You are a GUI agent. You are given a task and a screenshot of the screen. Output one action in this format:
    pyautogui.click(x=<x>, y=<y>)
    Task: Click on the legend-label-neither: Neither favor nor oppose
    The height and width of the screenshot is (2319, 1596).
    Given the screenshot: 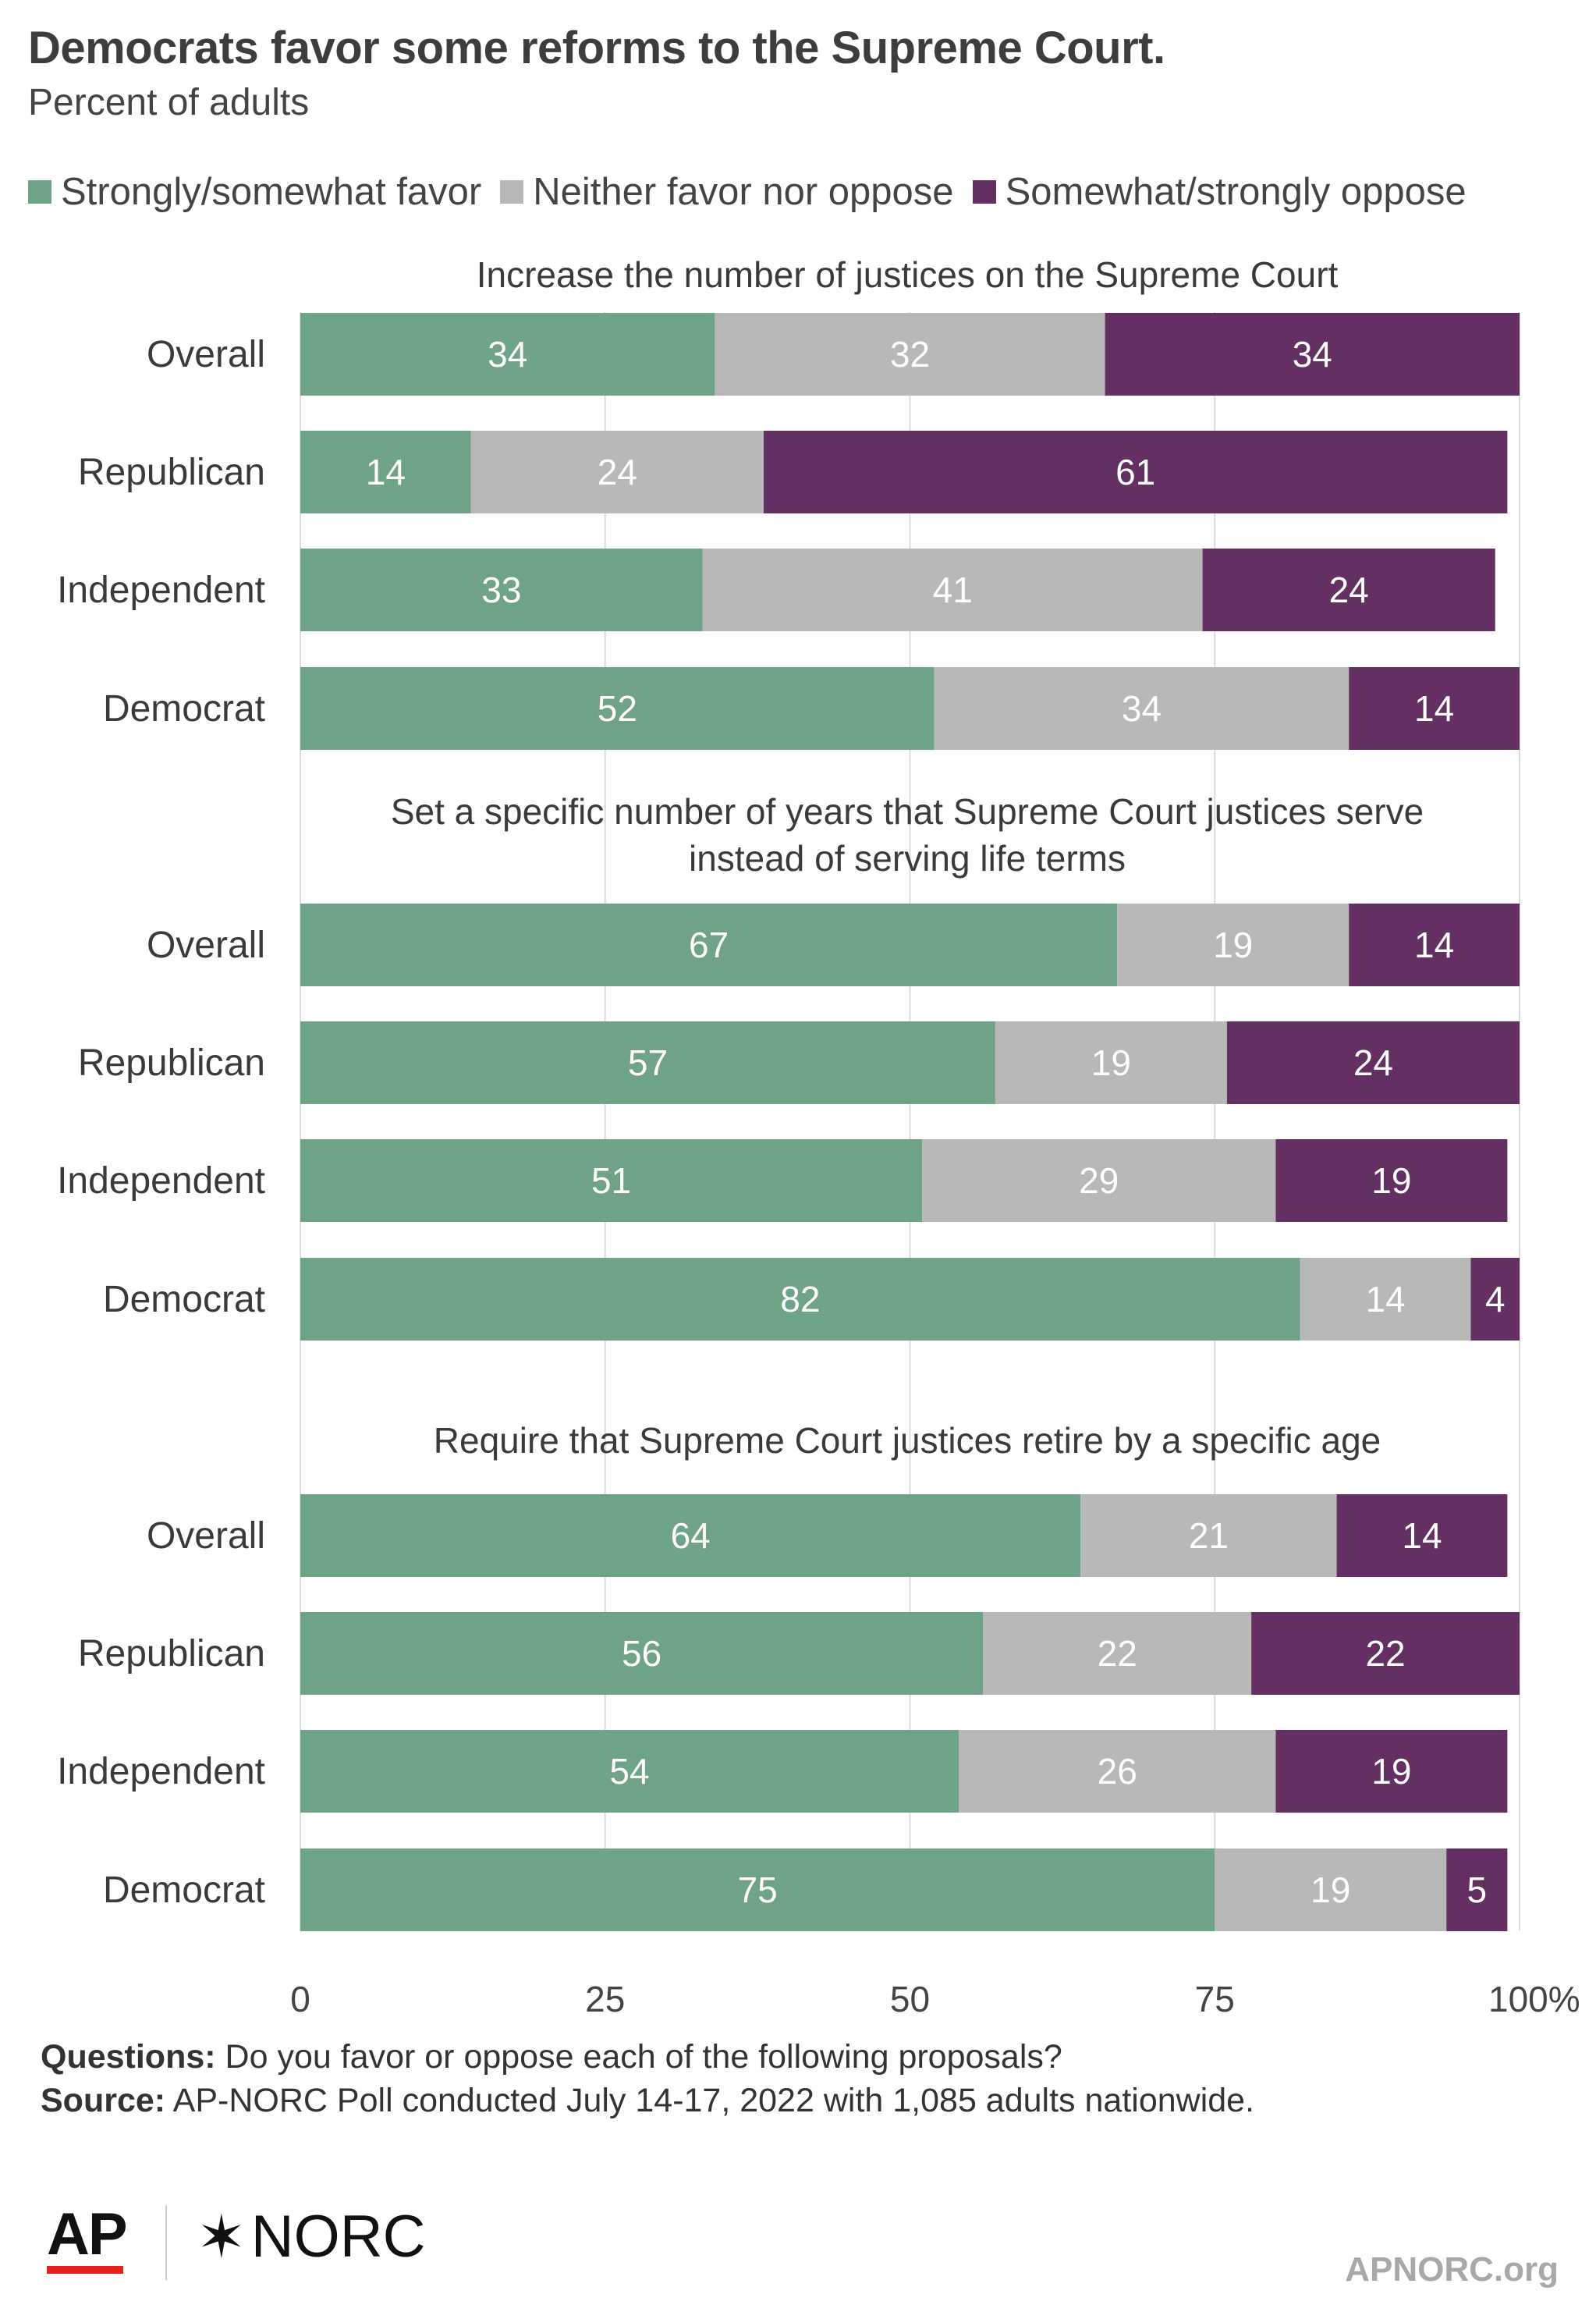 What is the action you would take?
    pyautogui.click(x=743, y=192)
    